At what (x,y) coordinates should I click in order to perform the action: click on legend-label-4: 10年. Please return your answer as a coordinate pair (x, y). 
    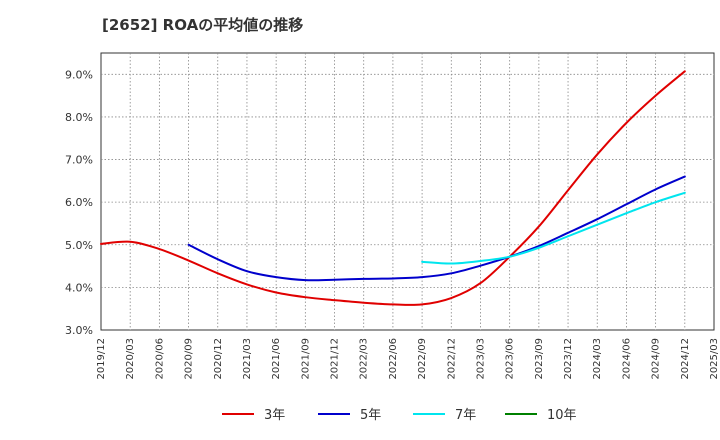
    Looking at the image, I should click on (562, 415).